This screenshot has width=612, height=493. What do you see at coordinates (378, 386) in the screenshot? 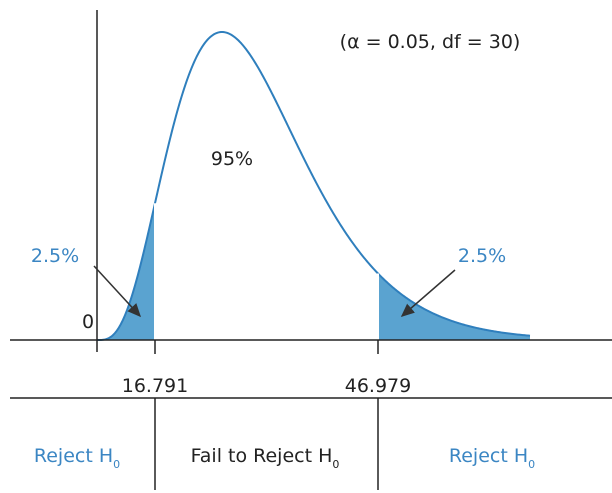
I see `critical-value: 46.979` at bounding box center [378, 386].